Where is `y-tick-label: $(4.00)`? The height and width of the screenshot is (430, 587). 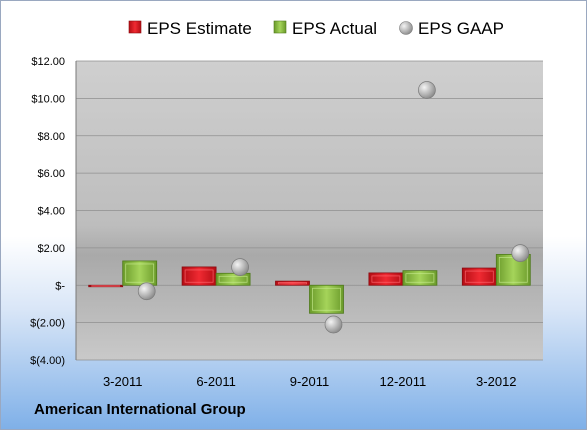
y-tick-label: $(4.00) is located at coordinates (47, 361).